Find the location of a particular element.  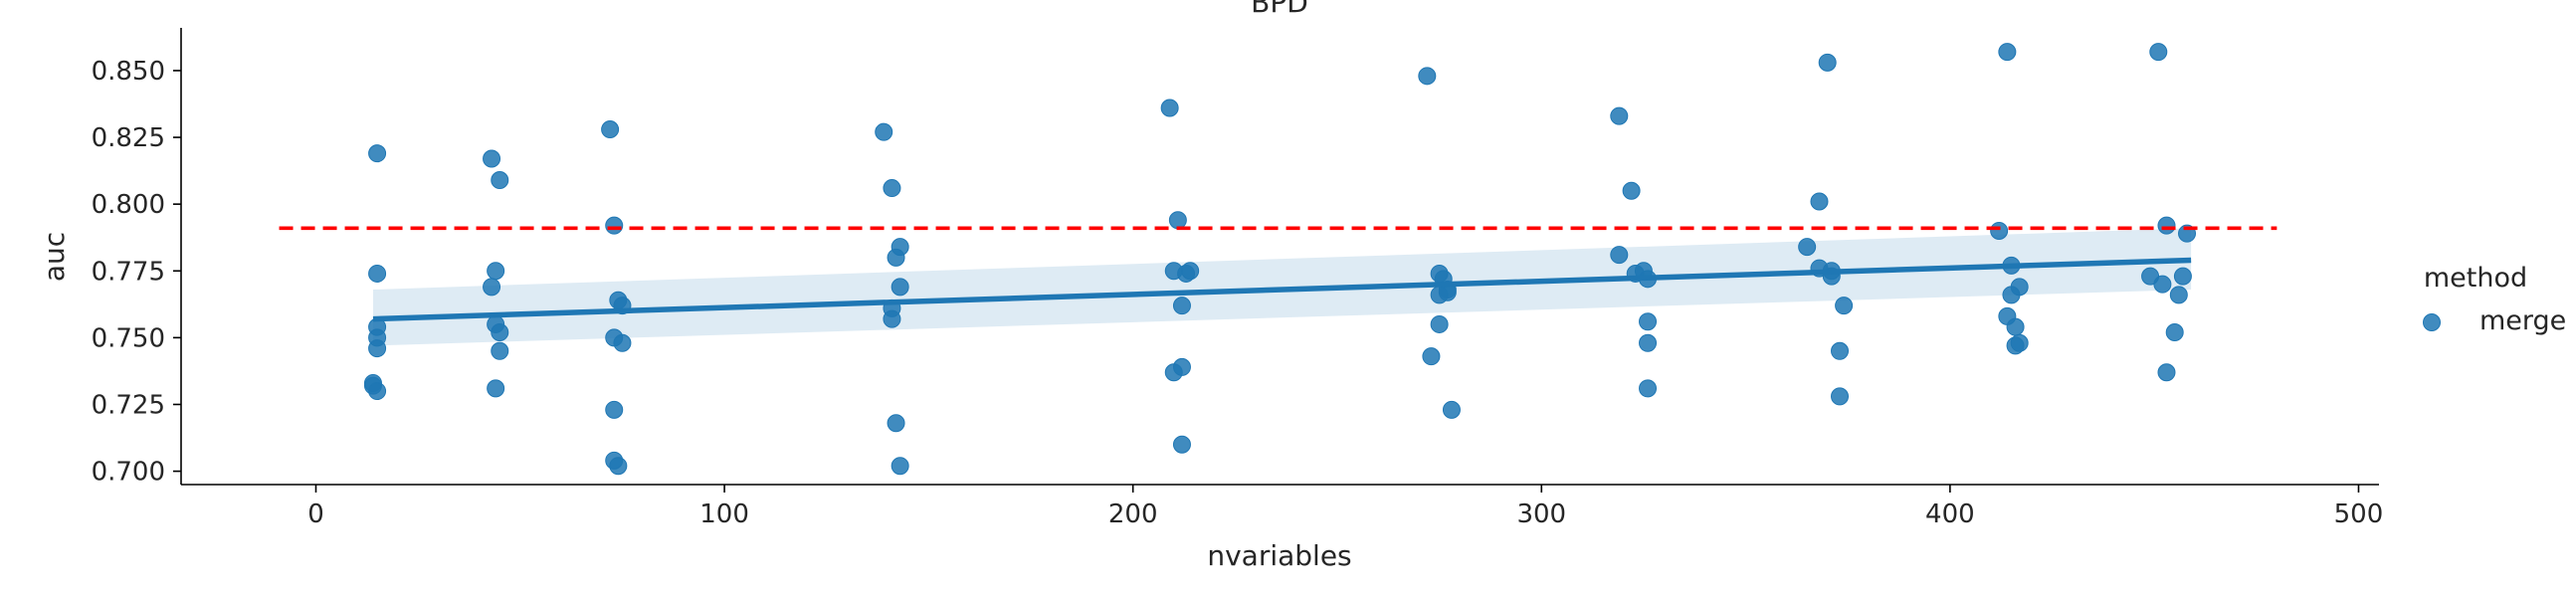

y-tick-label: 0.825 is located at coordinates (128, 138).